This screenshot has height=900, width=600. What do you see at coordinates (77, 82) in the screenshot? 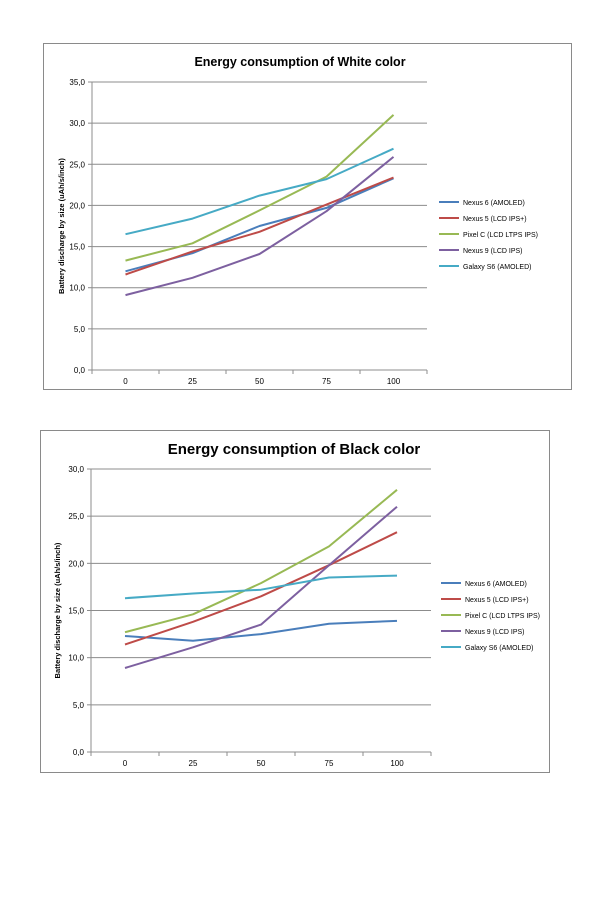
I see `y-tick-label: 35,0` at bounding box center [77, 82].